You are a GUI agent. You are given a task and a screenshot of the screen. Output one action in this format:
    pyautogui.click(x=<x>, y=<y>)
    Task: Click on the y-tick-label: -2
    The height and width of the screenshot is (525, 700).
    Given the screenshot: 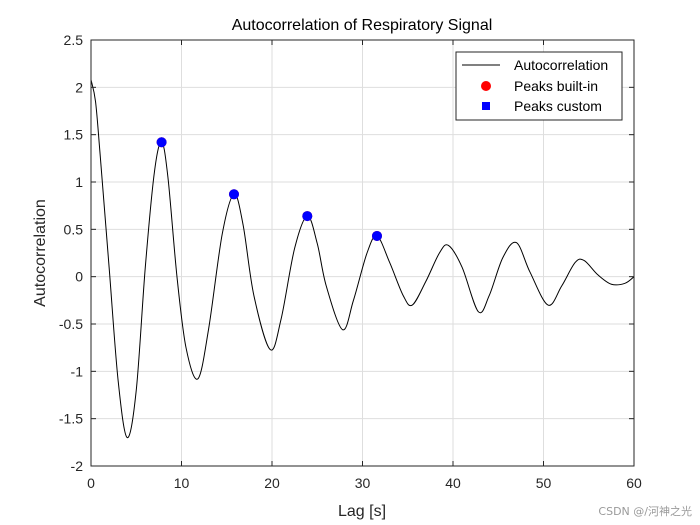 What is the action you would take?
    pyautogui.click(x=77, y=466)
    